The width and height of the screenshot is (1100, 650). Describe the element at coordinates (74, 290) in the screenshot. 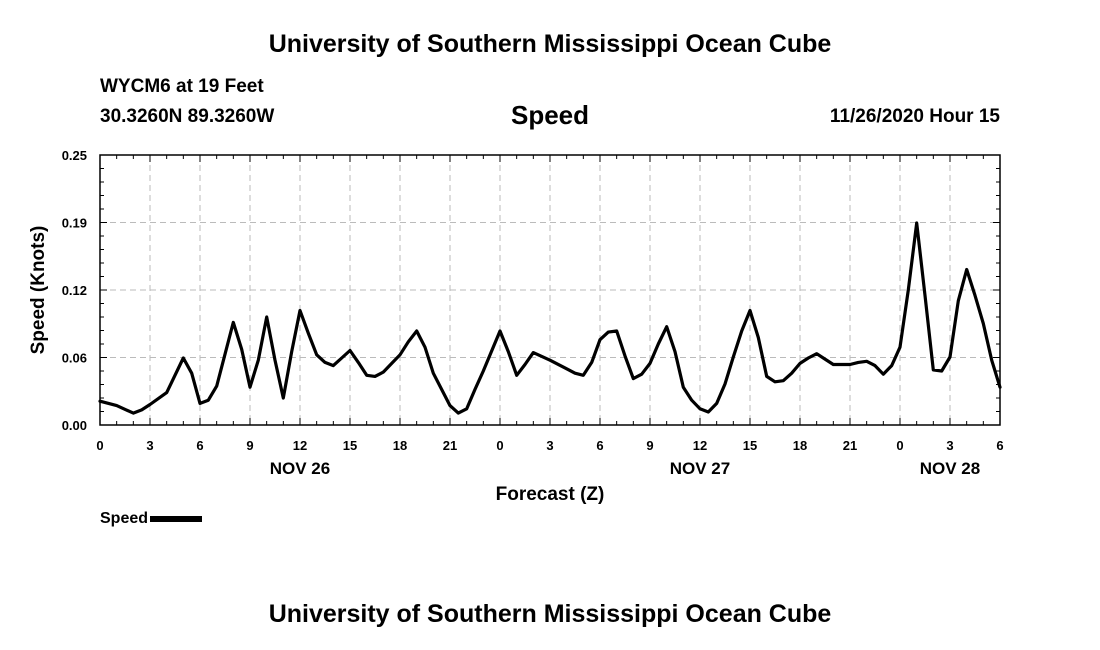

I see `y-tick-label: 0.12` at that location.